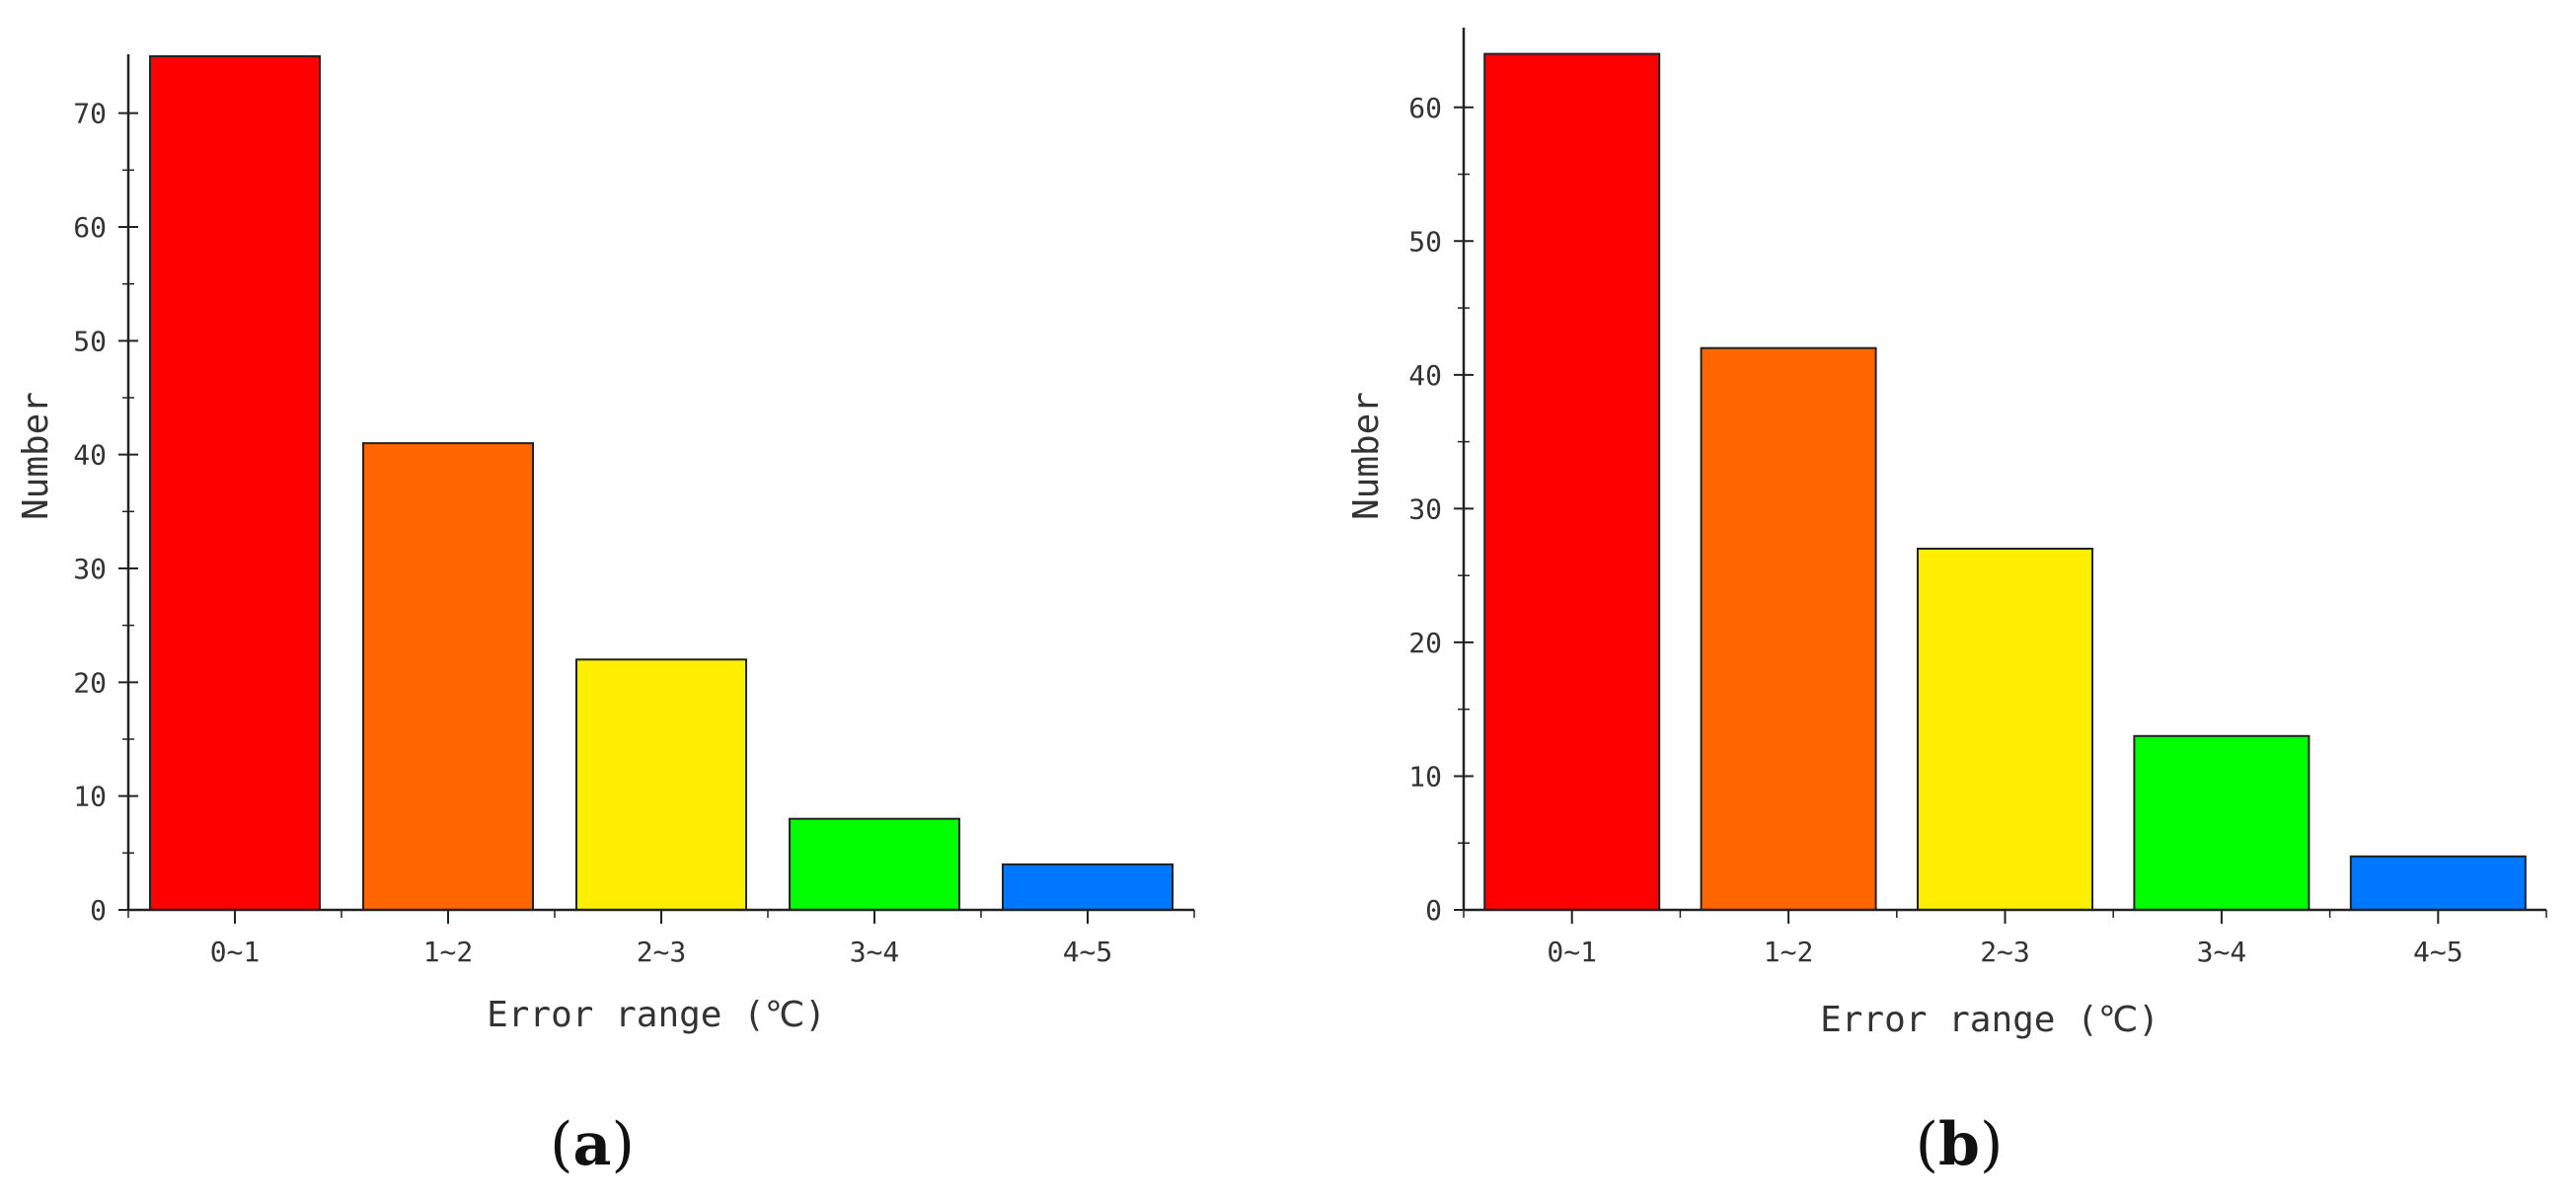 This screenshot has width=2576, height=1202. I want to click on y-tick-label-a-60: 60, so click(90, 227).